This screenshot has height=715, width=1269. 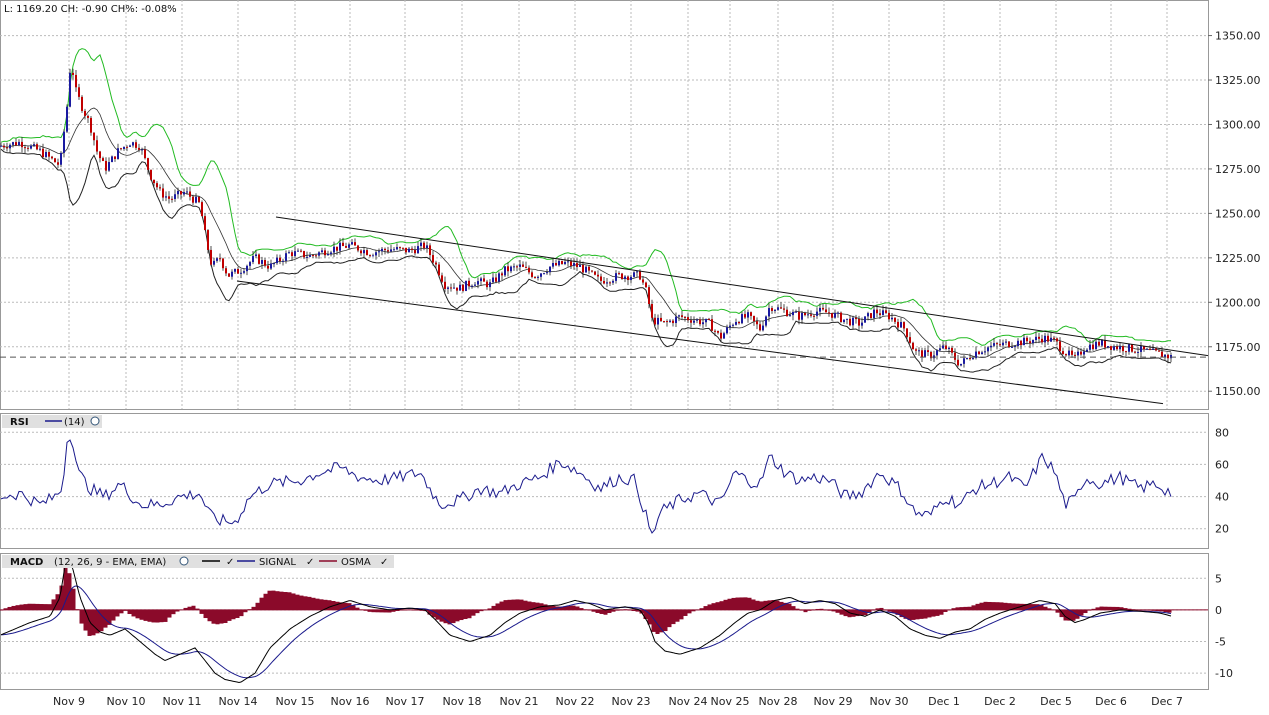 I want to click on price-tick-label: 1150.00, so click(x=1238, y=391).